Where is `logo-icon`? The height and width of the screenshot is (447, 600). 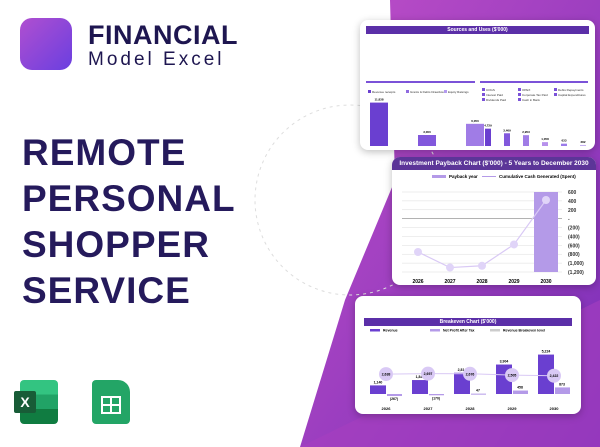
logo-icon is located at coordinates (46, 44).